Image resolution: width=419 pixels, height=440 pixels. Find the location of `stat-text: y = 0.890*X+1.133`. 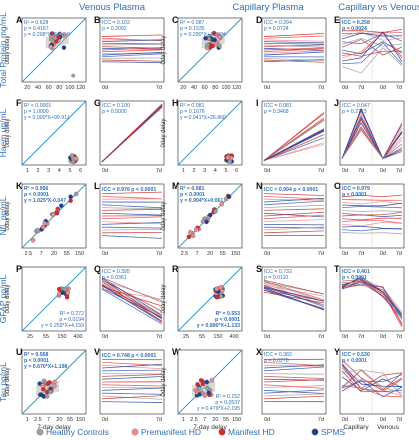

stat-text: y = 0.890*X+1.133 is located at coordinates (218, 326).